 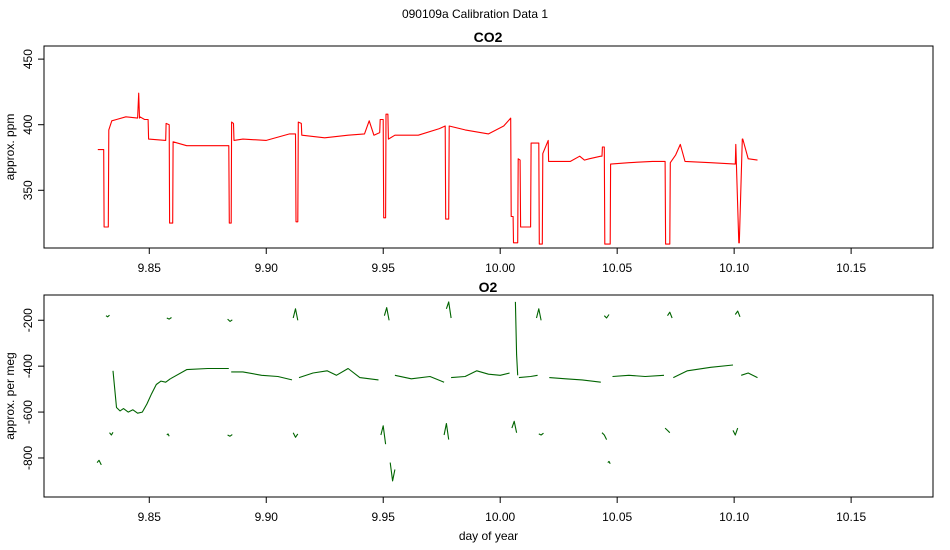 I want to click on co2-x-tick-label: 9.85, so click(x=150, y=268).